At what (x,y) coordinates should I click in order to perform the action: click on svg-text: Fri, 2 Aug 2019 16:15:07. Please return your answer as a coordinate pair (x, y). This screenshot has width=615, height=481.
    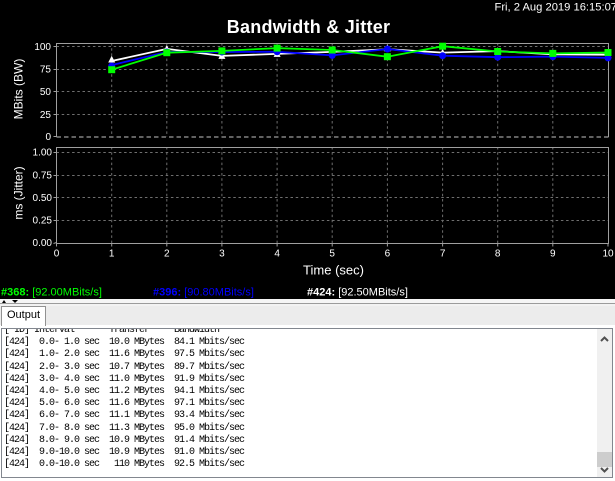
    Looking at the image, I should click on (555, 8).